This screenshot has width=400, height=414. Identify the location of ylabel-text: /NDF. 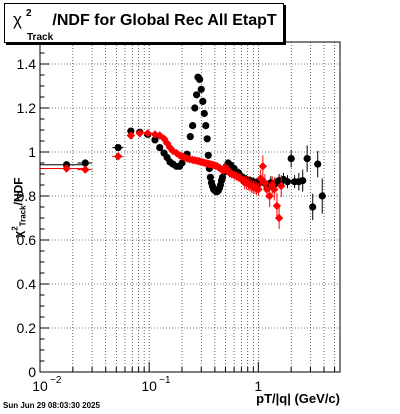
(18, 191).